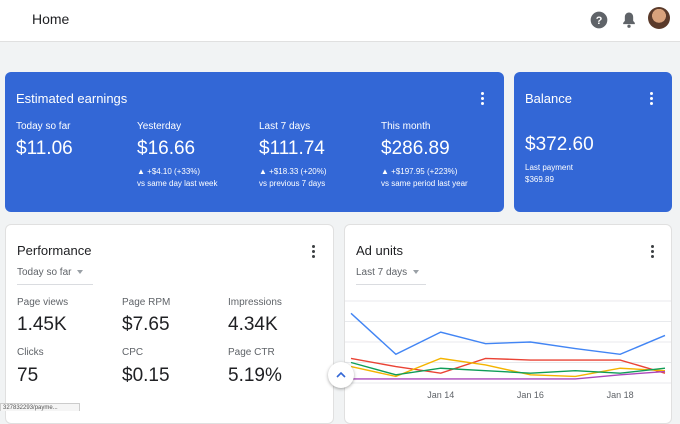 The width and height of the screenshot is (680, 424). I want to click on avatar, so click(659, 18).